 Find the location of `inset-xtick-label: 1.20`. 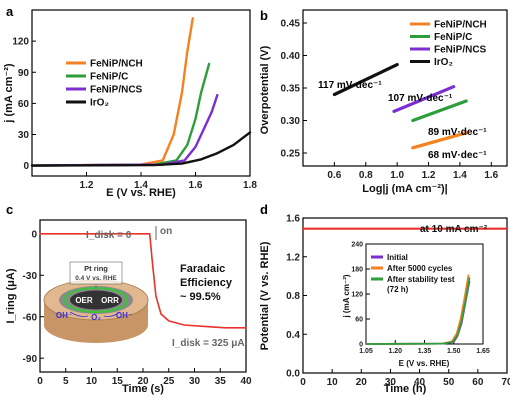

inset-xtick-label: 1.20 is located at coordinates (395, 351).